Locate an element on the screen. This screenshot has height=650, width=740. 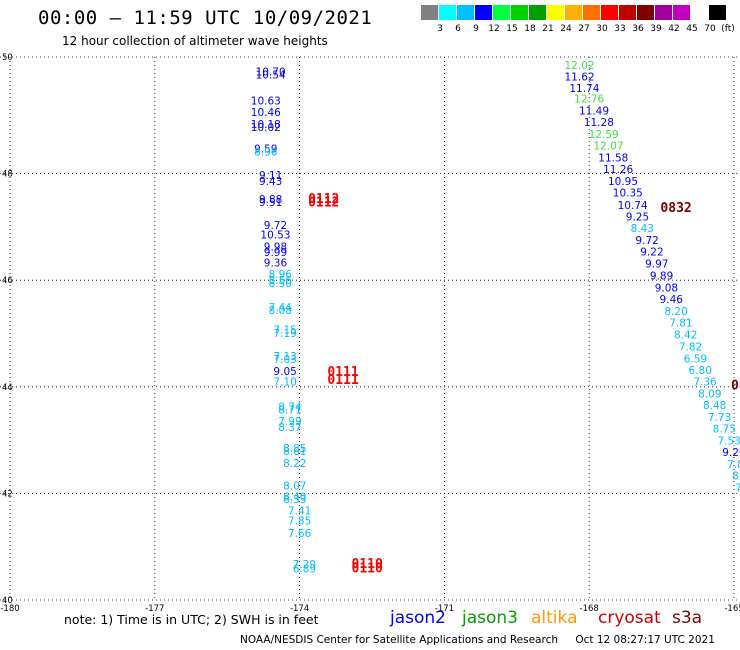
wave-height-label: 8.85 is located at coordinates (294, 449).